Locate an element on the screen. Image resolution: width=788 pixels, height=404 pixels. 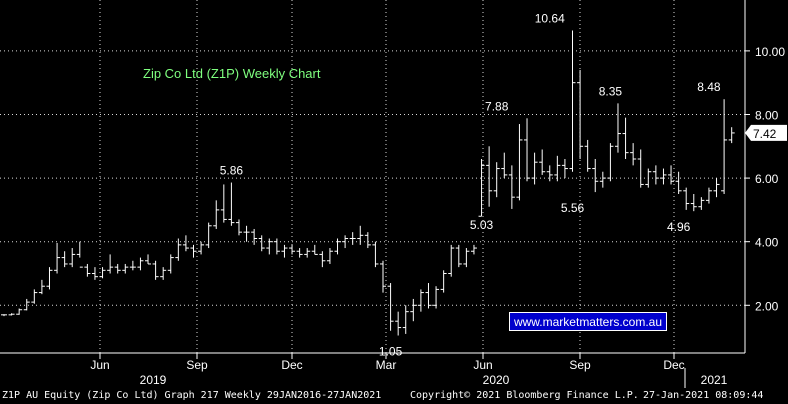
x-tick-label: Mar is located at coordinates (386, 365).